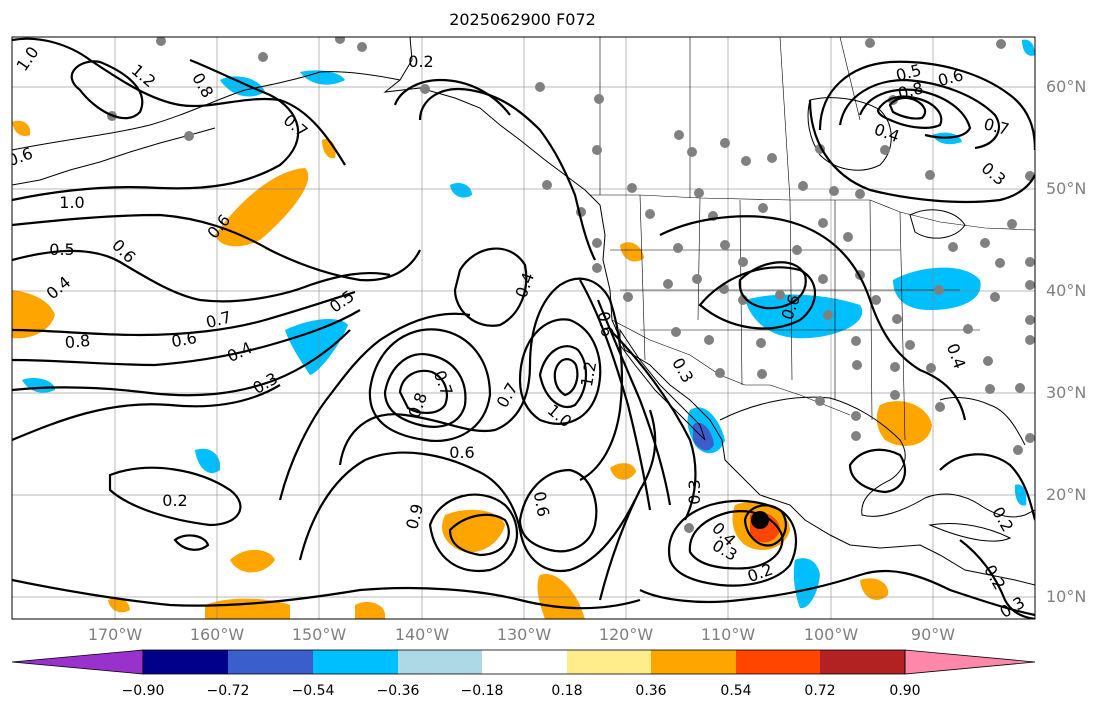 This screenshot has width=1105, height=712. I want to click on latitude-label: 30°N, so click(1066, 392).